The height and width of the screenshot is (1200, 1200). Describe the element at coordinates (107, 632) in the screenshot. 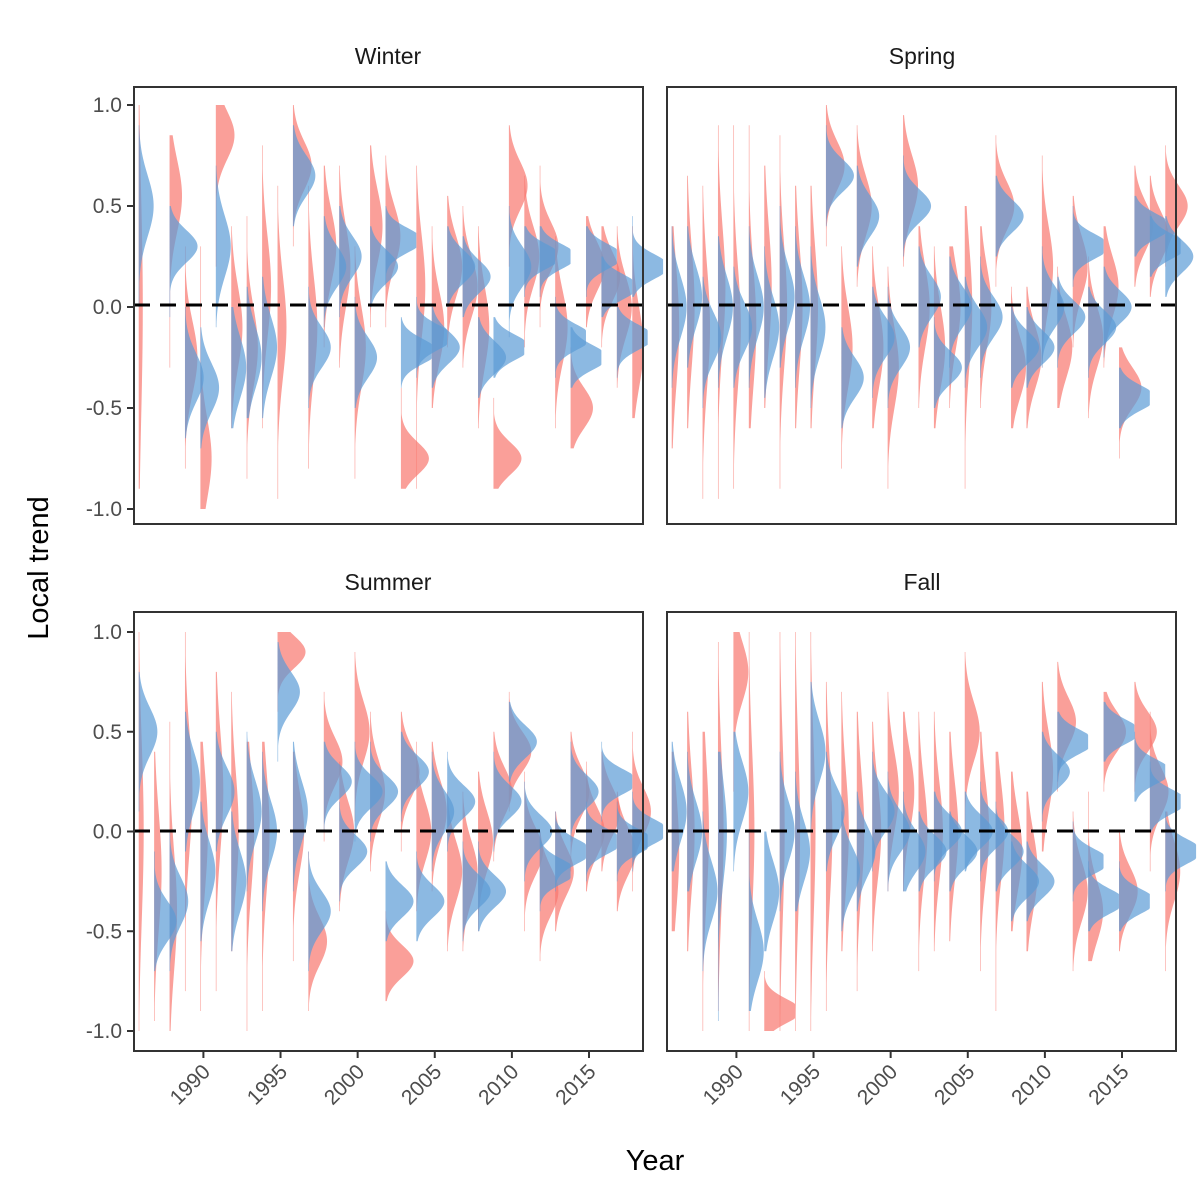

I see `y-tick-label: 1.0` at that location.